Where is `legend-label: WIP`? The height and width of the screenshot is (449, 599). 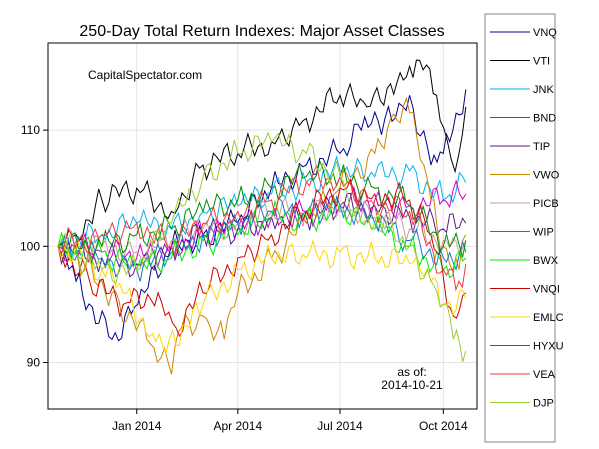 legend-label: WIP is located at coordinates (543, 233).